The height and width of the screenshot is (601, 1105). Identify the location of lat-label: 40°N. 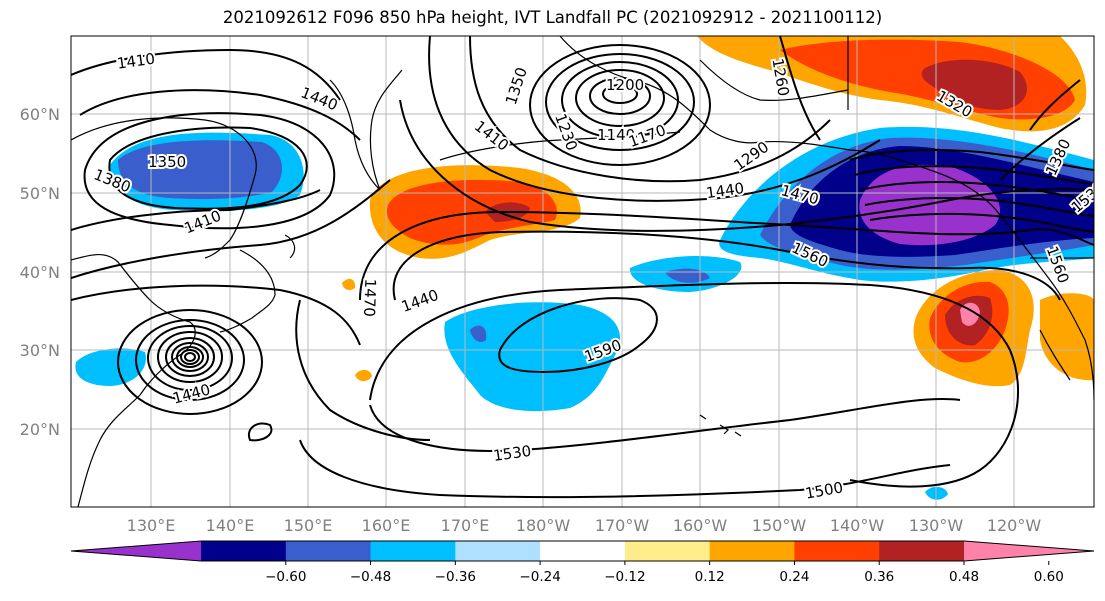
(40, 272).